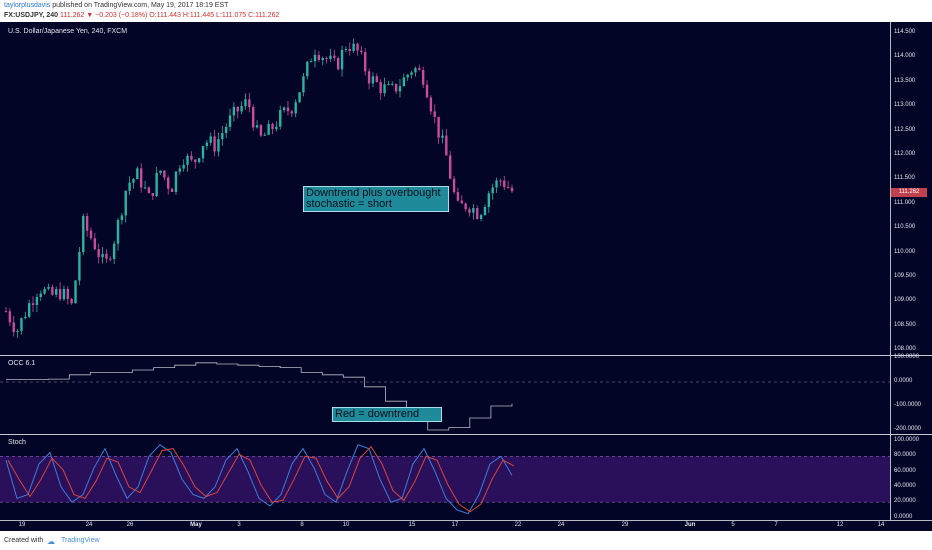  What do you see at coordinates (412, 525) in the screenshot?
I see `time-tick: 15` at bounding box center [412, 525].